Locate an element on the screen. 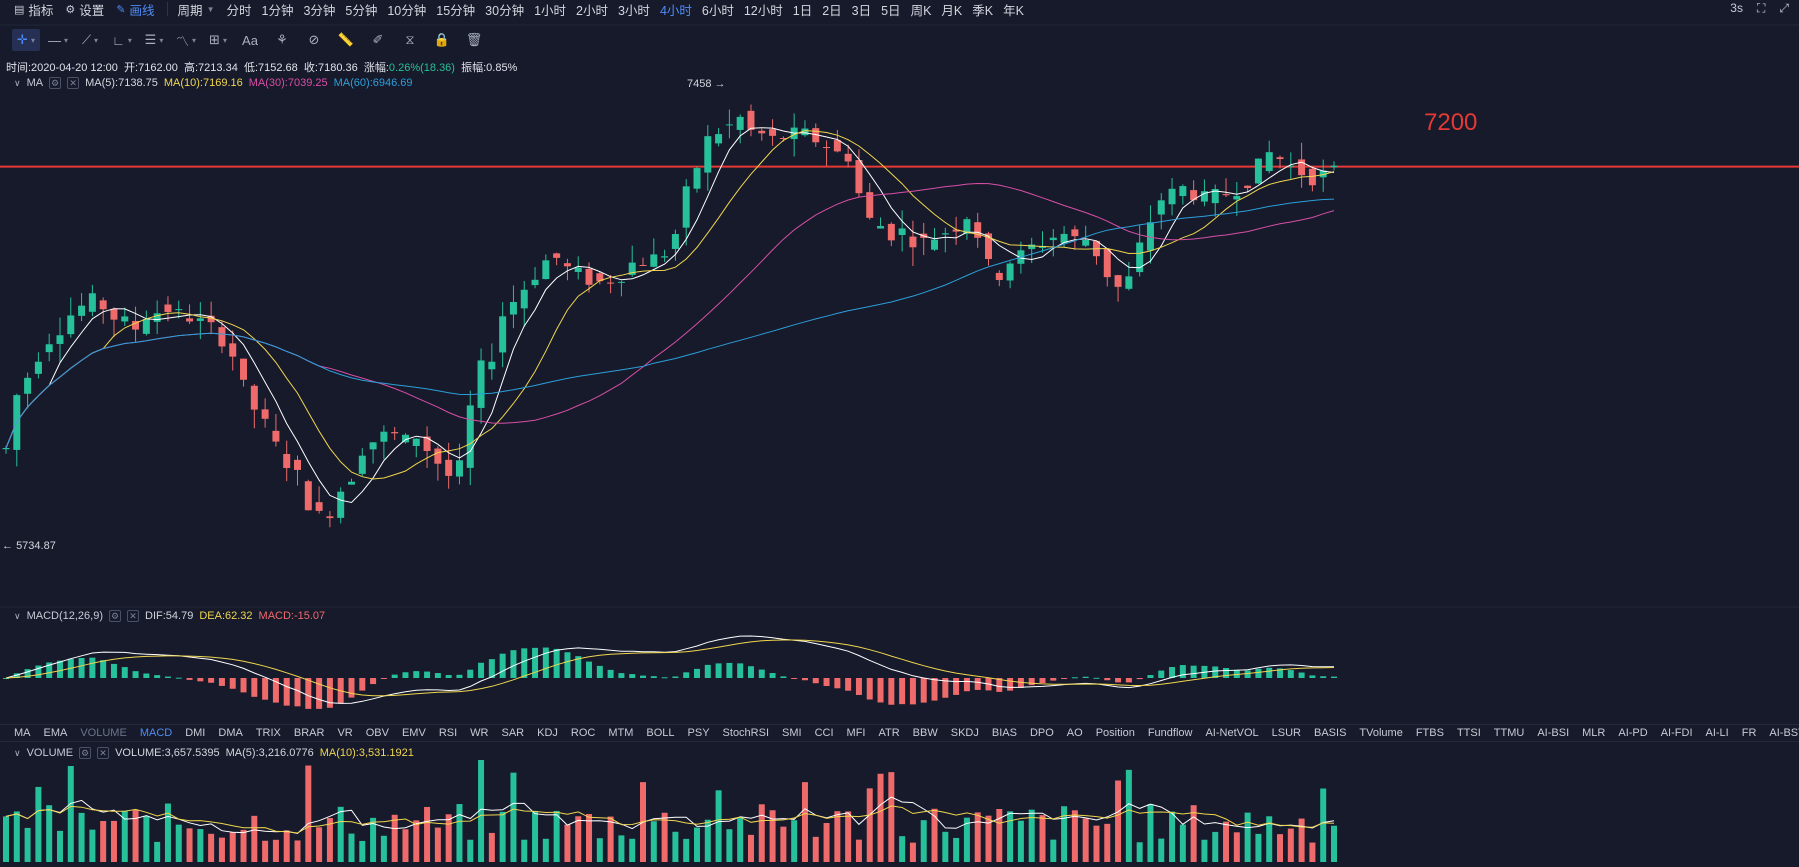 The width and height of the screenshot is (1799, 867). indicator-tab-basis: BASIS is located at coordinates (1330, 733).